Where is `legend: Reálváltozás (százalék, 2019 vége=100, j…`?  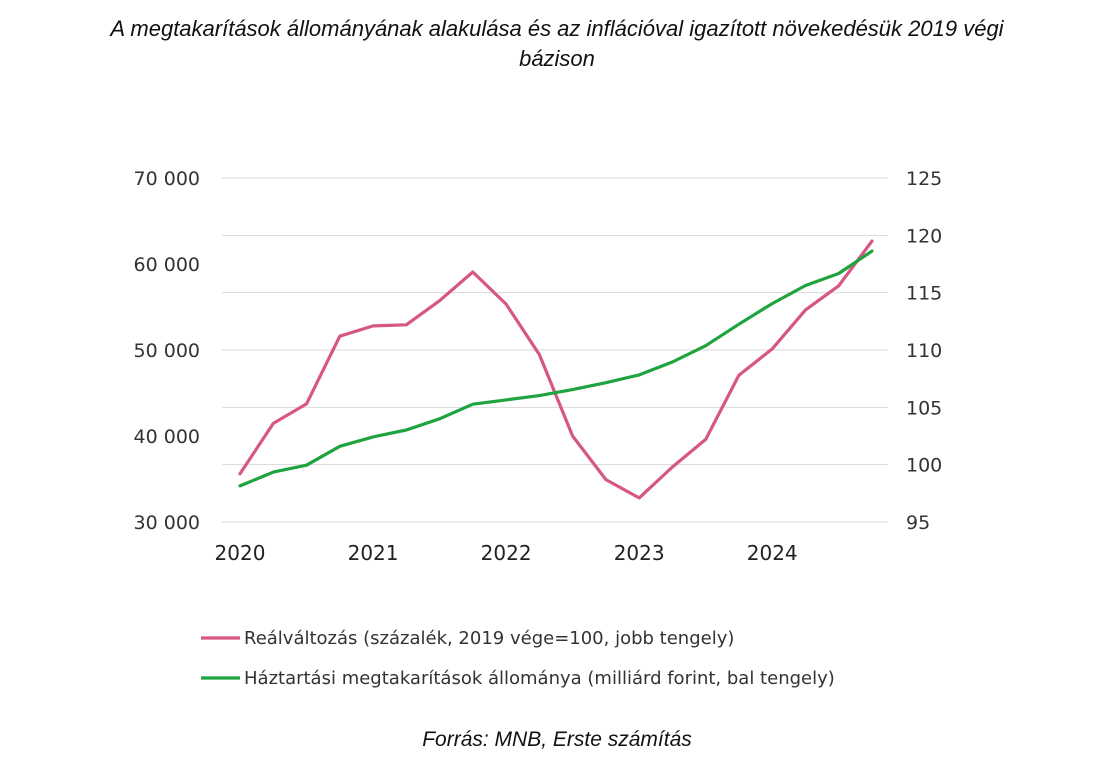
legend: Reálváltozás (százalék, 2019 vége=100, j… is located at coordinates (518, 658).